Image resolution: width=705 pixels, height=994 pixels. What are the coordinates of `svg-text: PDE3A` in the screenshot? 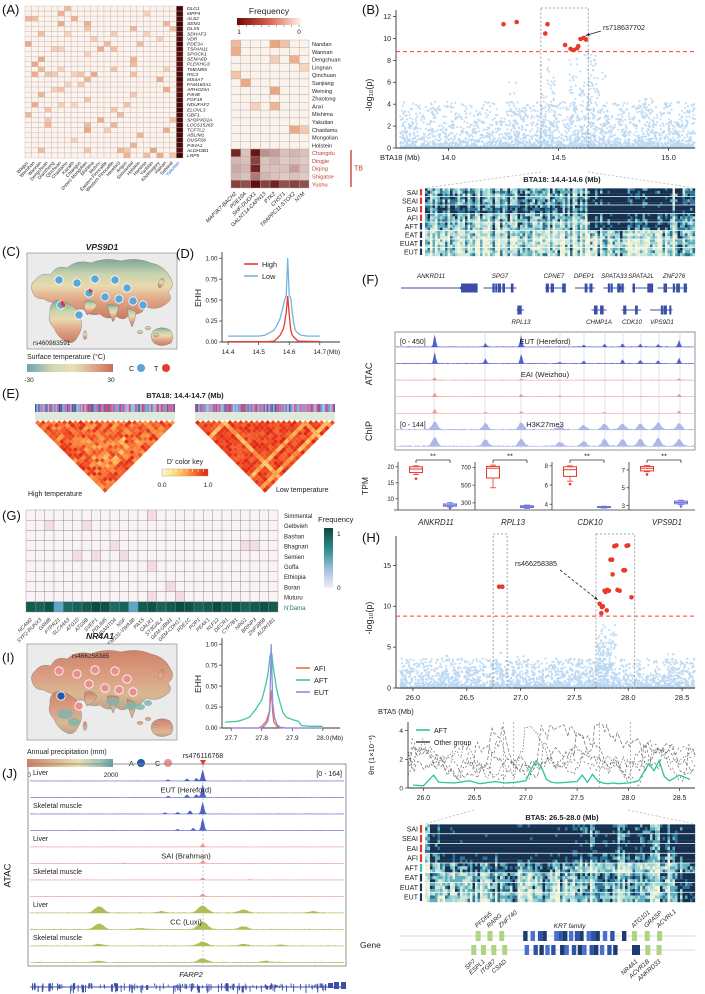 It's located at (195, 44).